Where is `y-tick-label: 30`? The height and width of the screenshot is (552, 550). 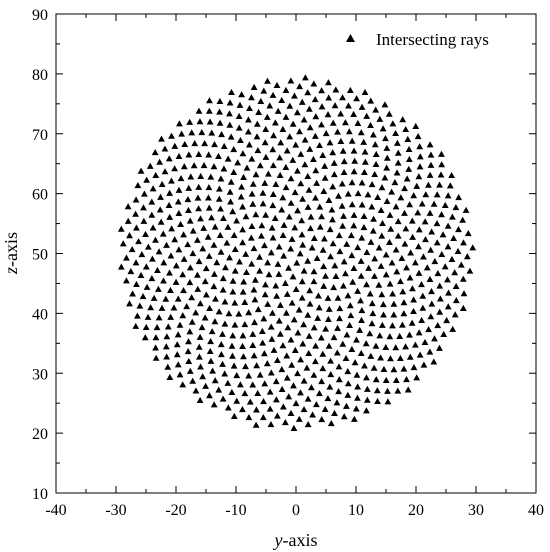 y-tick-label: 30 is located at coordinates (40, 374).